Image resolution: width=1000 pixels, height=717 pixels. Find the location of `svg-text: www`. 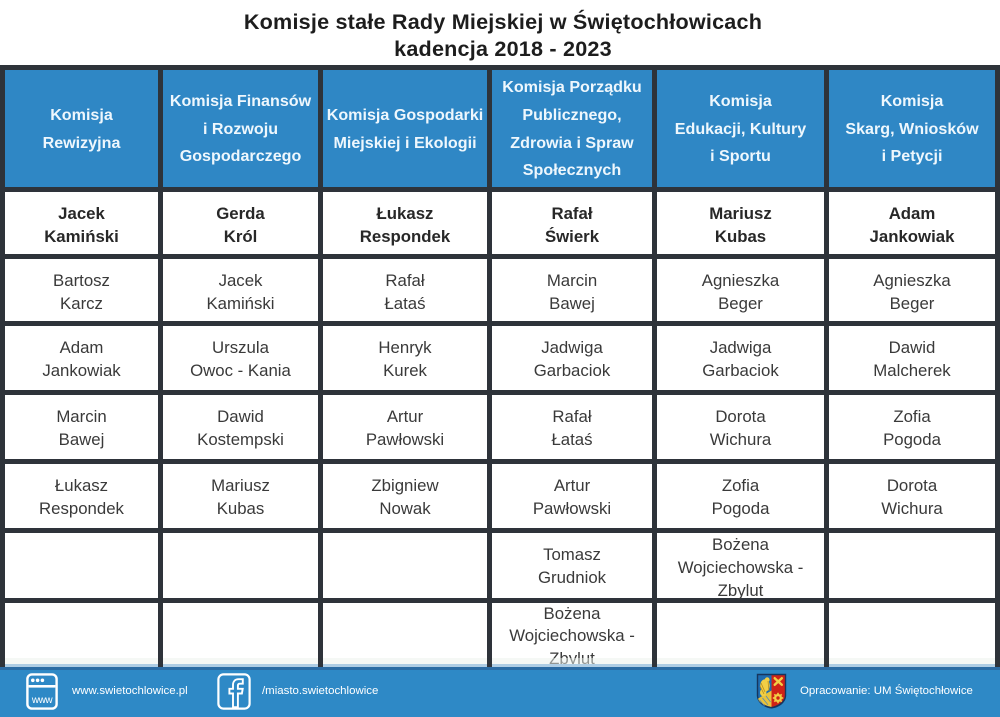

svg-text: www is located at coordinates (42, 700).